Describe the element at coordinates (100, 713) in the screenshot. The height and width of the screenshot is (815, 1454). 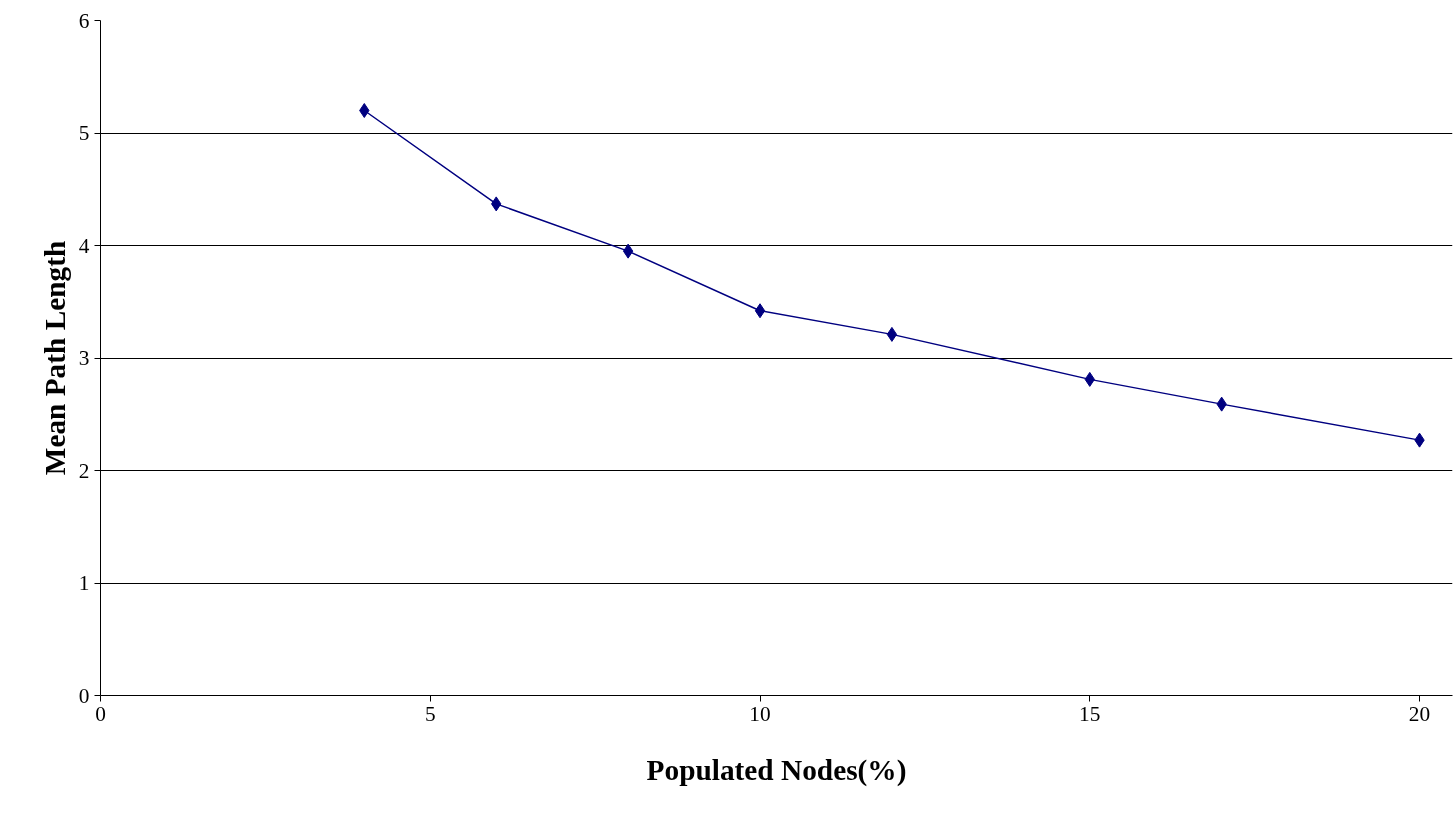
I see `x-tick-label: 0` at that location.